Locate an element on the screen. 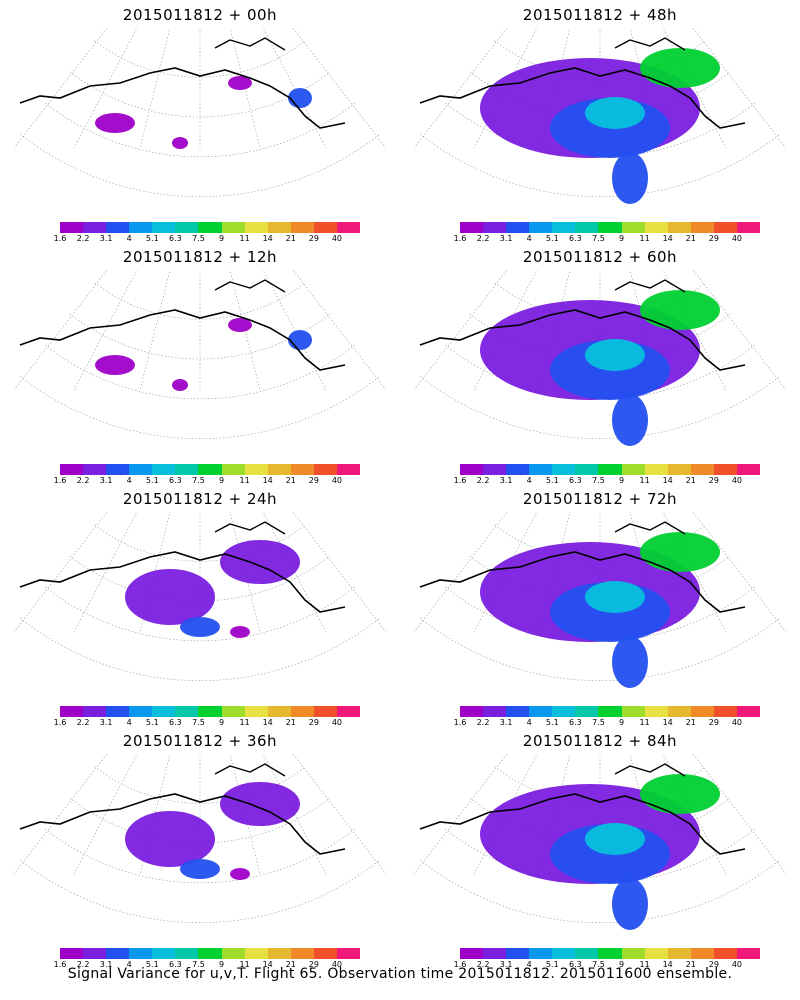 The image size is (800, 1000). panel-title: 2015011812 + 00h is located at coordinates (200, 15).